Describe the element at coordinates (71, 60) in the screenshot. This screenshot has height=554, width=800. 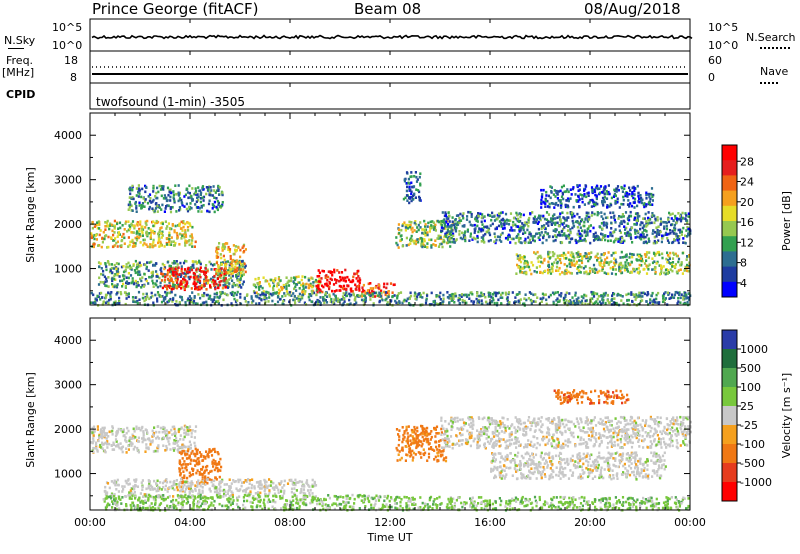
I see `freq-tick-high: 18` at that location.